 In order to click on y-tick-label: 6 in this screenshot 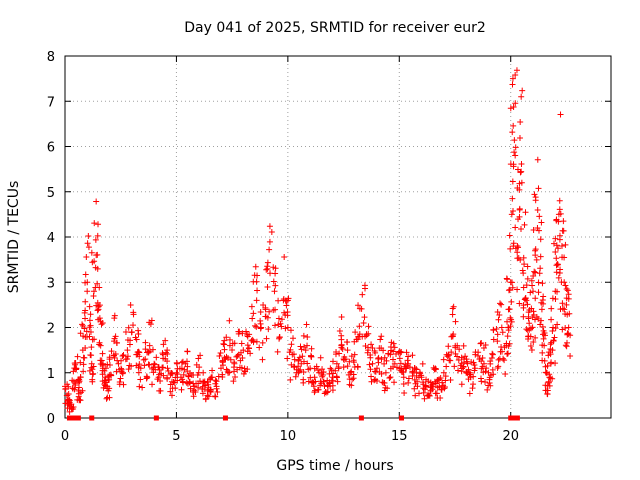, I will do `click(51, 148)`.